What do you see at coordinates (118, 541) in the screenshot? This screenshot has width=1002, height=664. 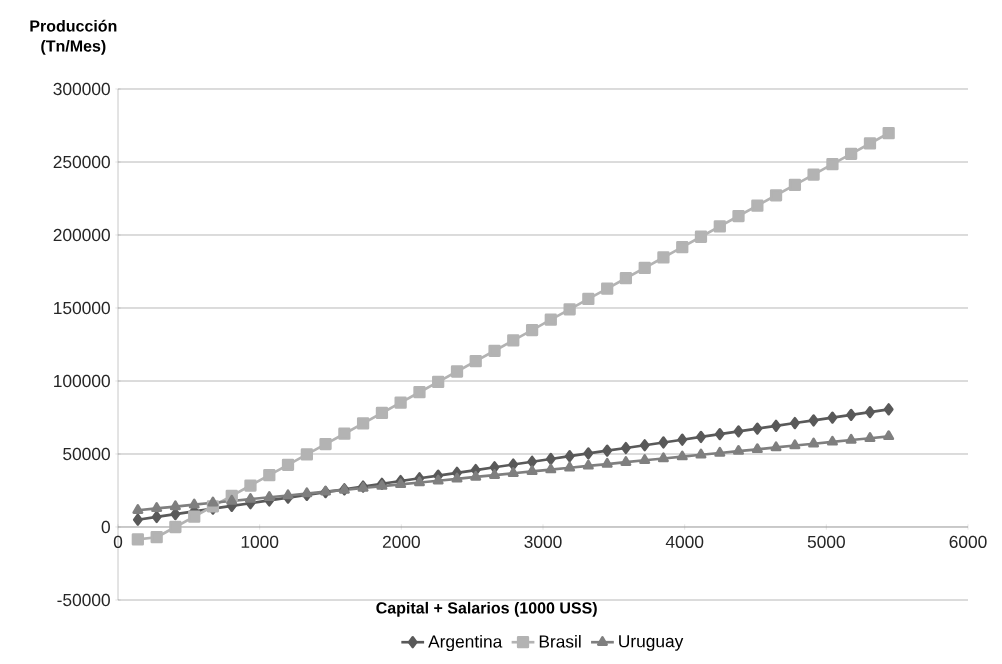 I see `x-tick-label: 0` at bounding box center [118, 541].